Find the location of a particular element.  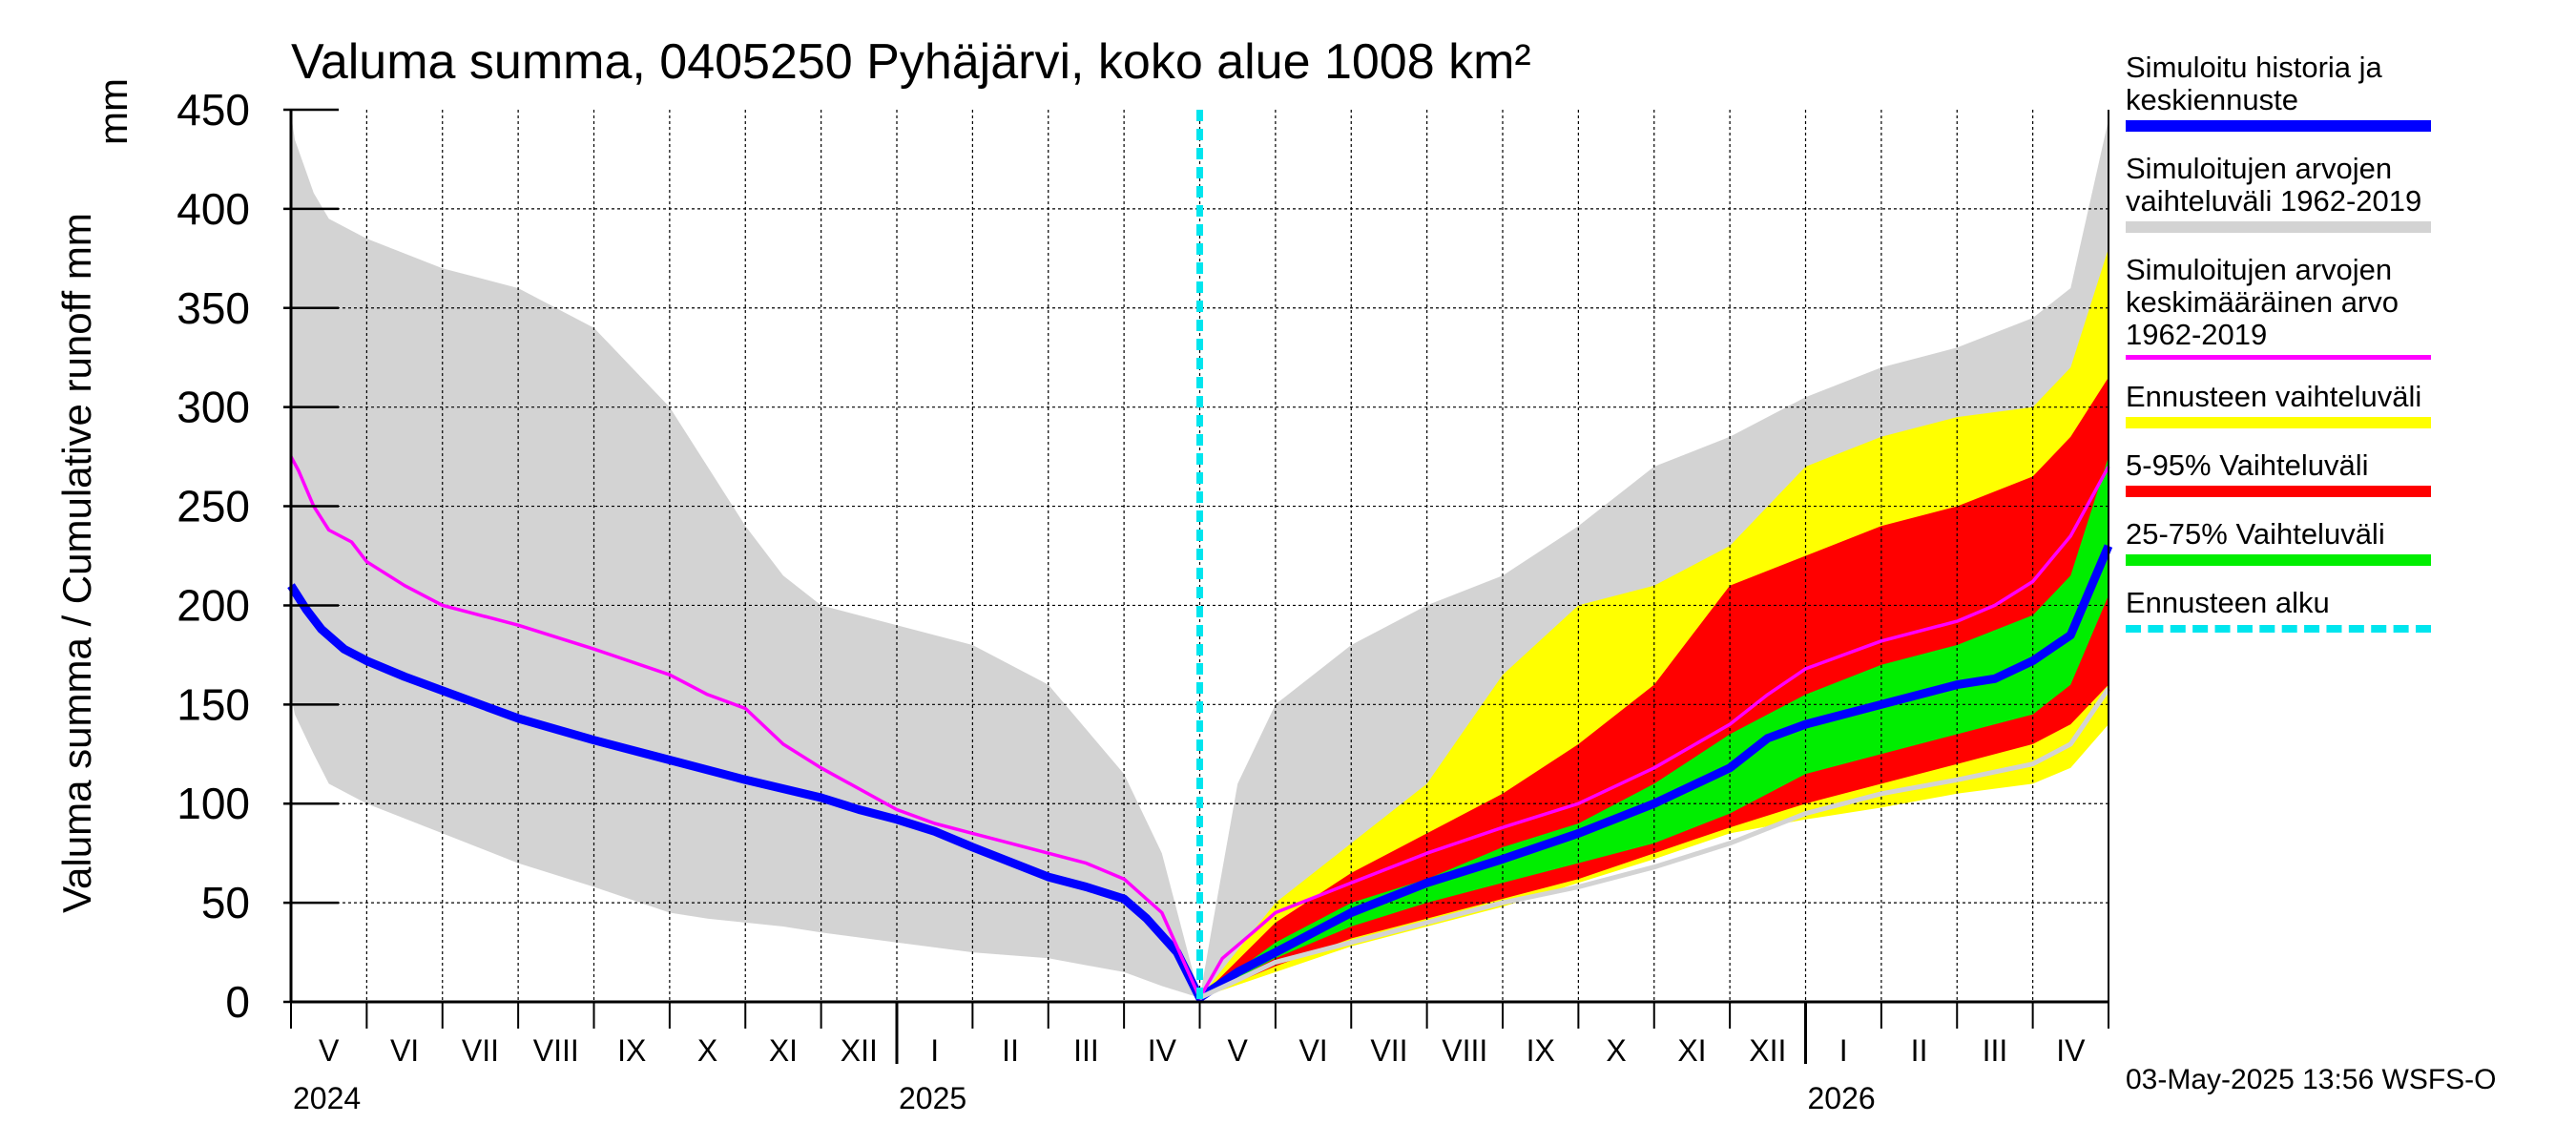

y-tick-label: 0 is located at coordinates (237, 1002).